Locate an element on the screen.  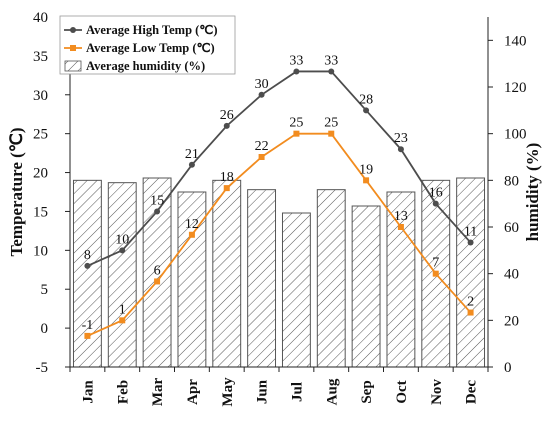
low-temp-label: 18 is located at coordinates (227, 177).